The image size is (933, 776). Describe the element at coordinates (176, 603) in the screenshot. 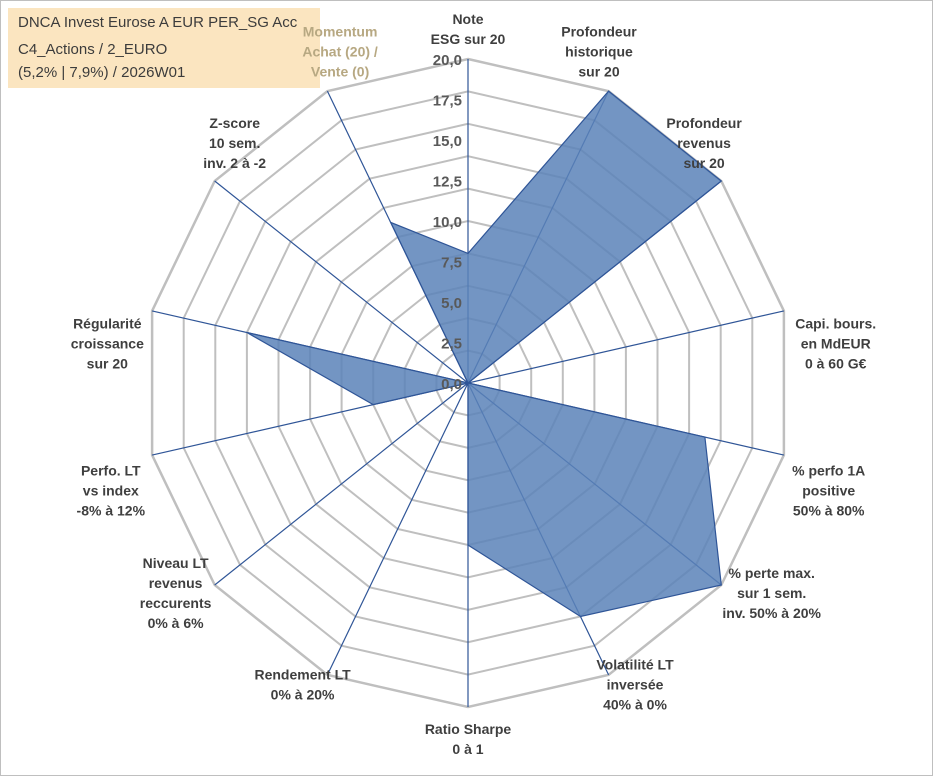

I see `axis-label: reccurents` at that location.